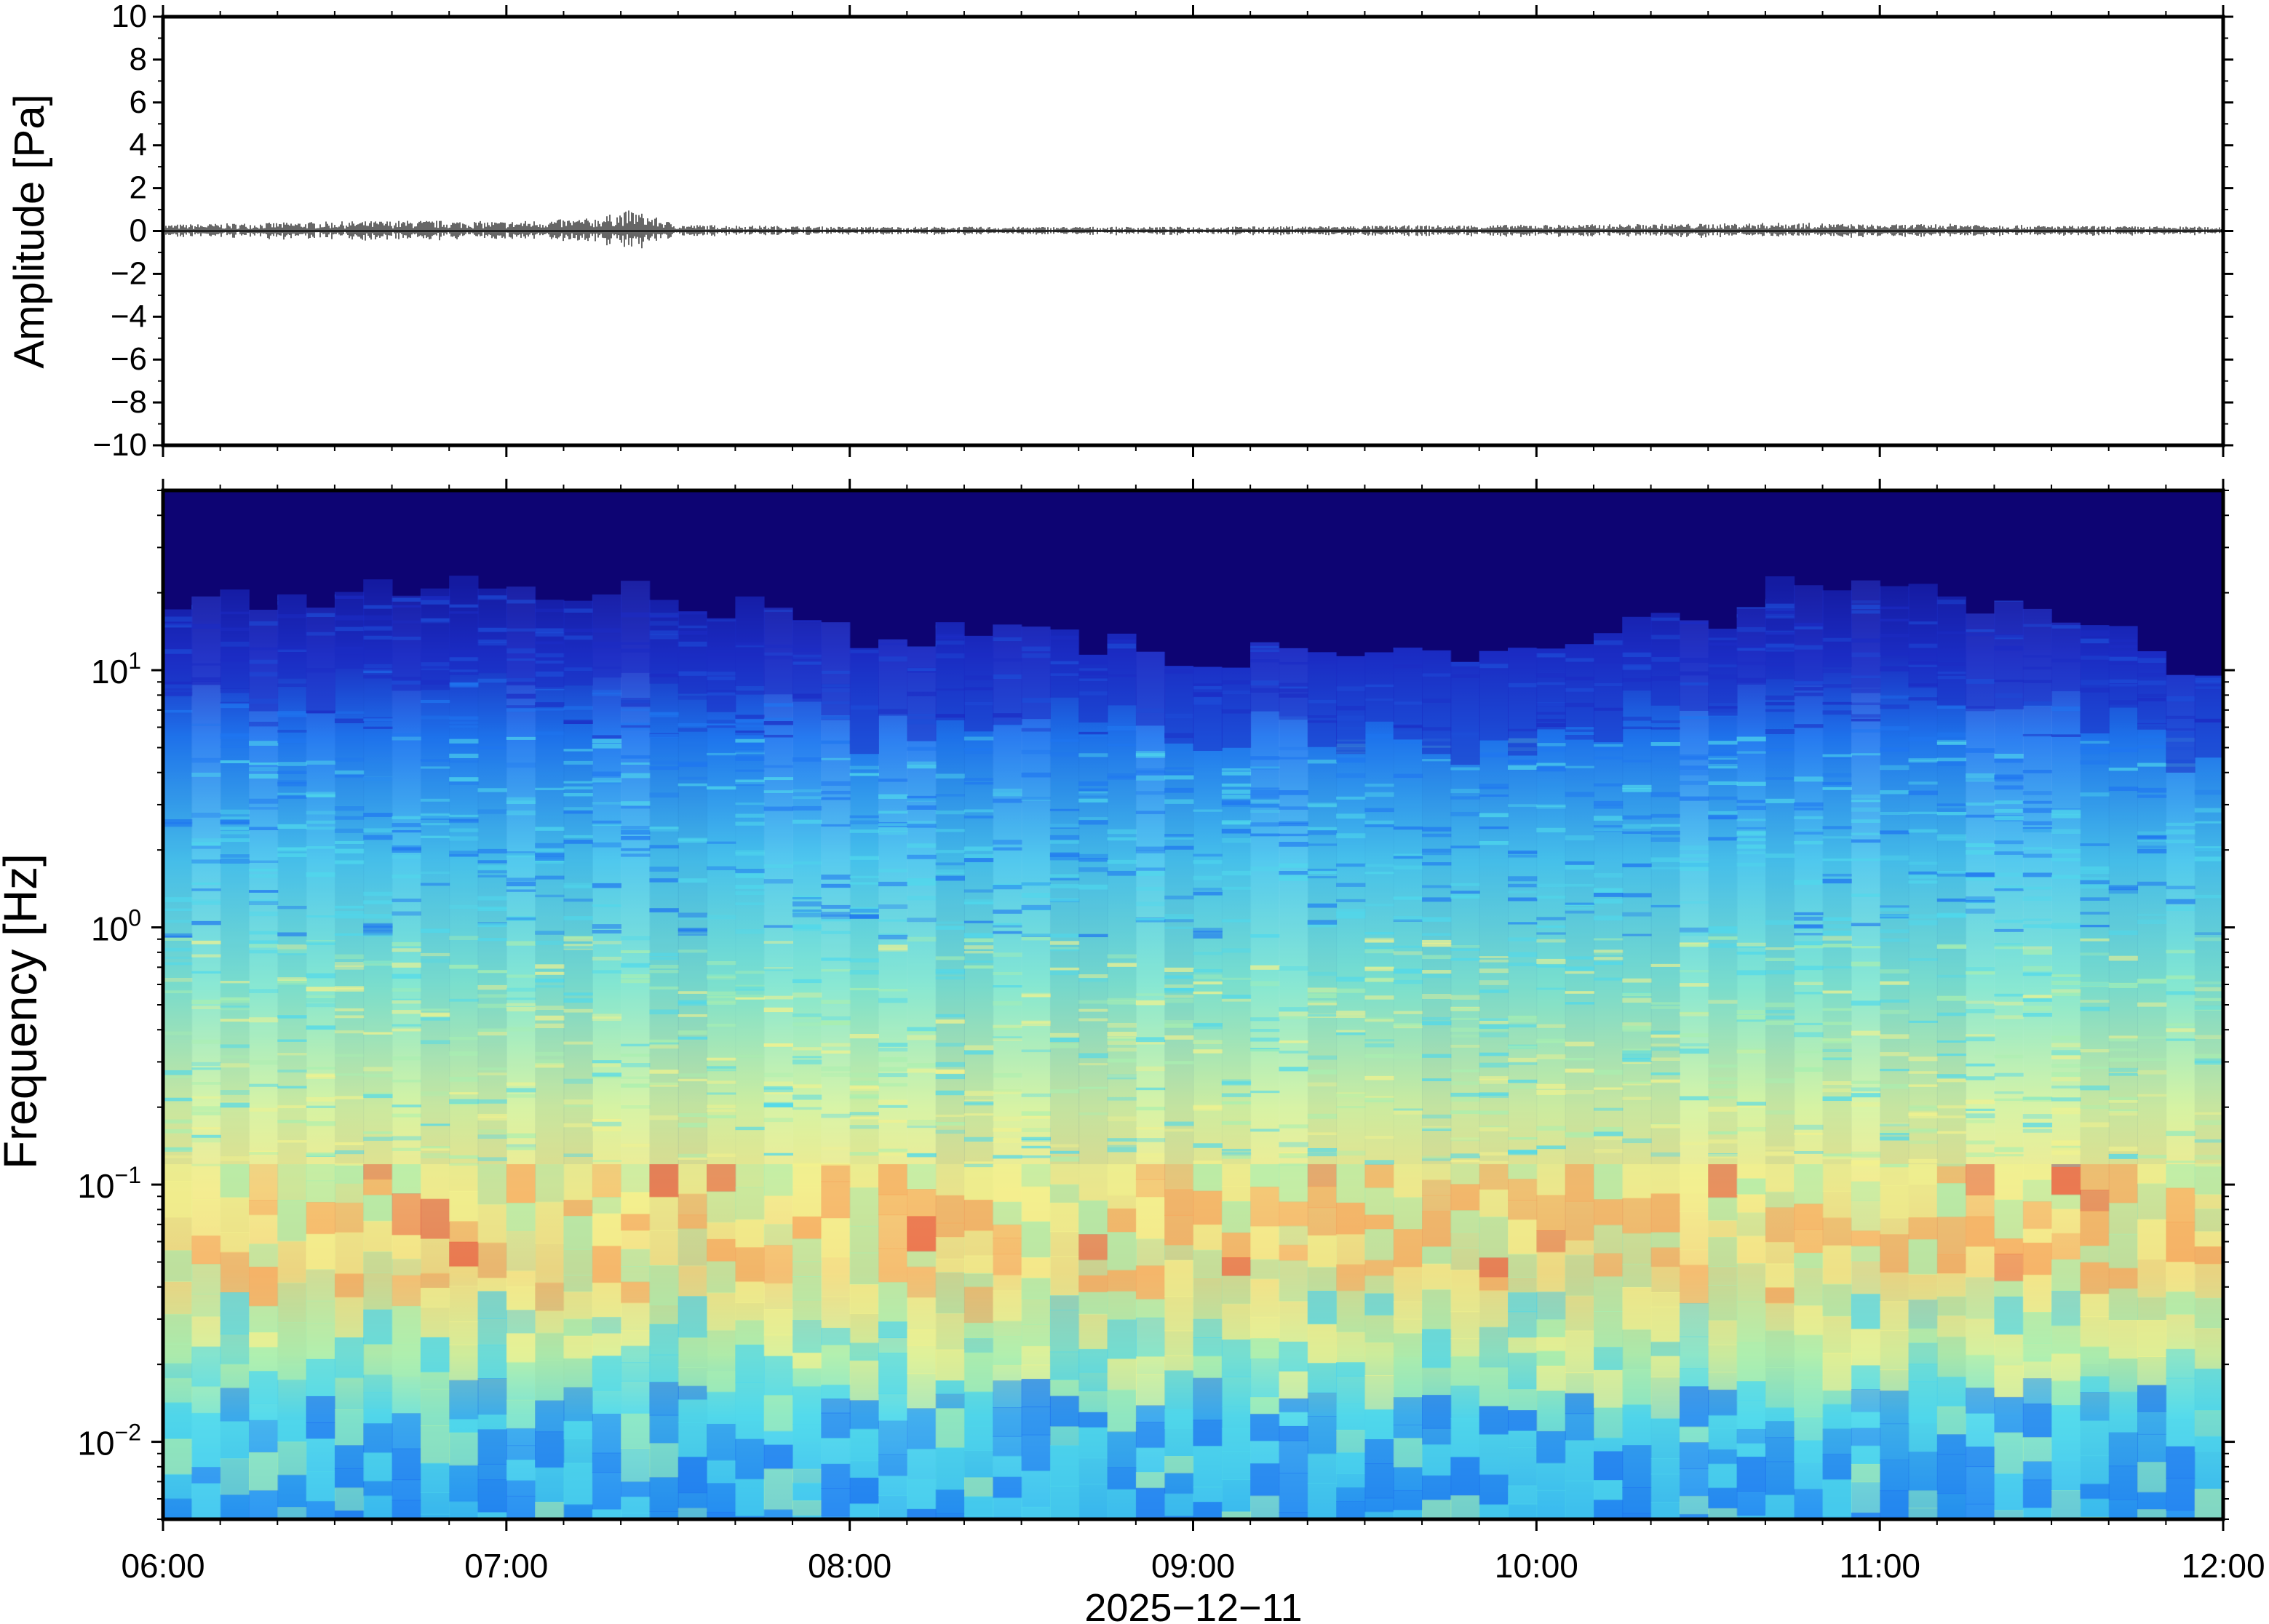  I want to click on waveform-y-tick-label: 4, so click(138, 145).